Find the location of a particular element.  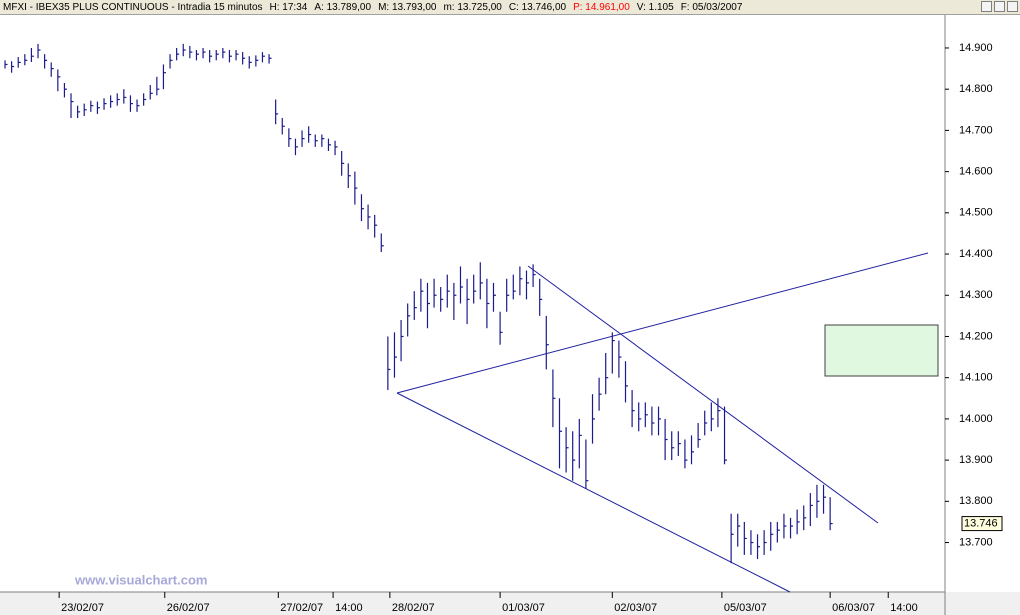

y-tick-label: 14.600 is located at coordinates (976, 172).